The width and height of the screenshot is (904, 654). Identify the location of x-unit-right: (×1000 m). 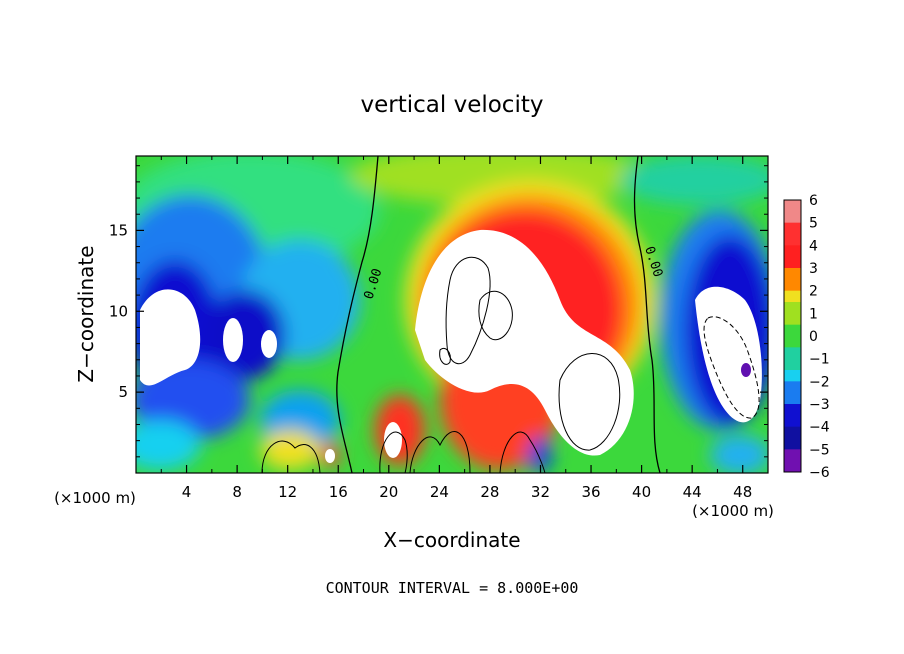
(733, 511).